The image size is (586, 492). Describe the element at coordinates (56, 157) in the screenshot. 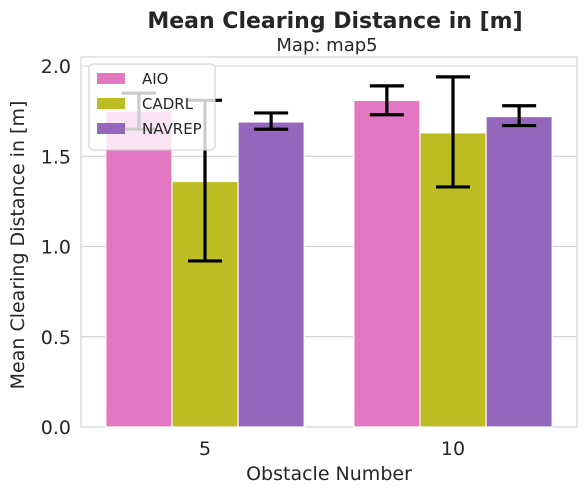

I see `y-tick-label: 1.5` at that location.